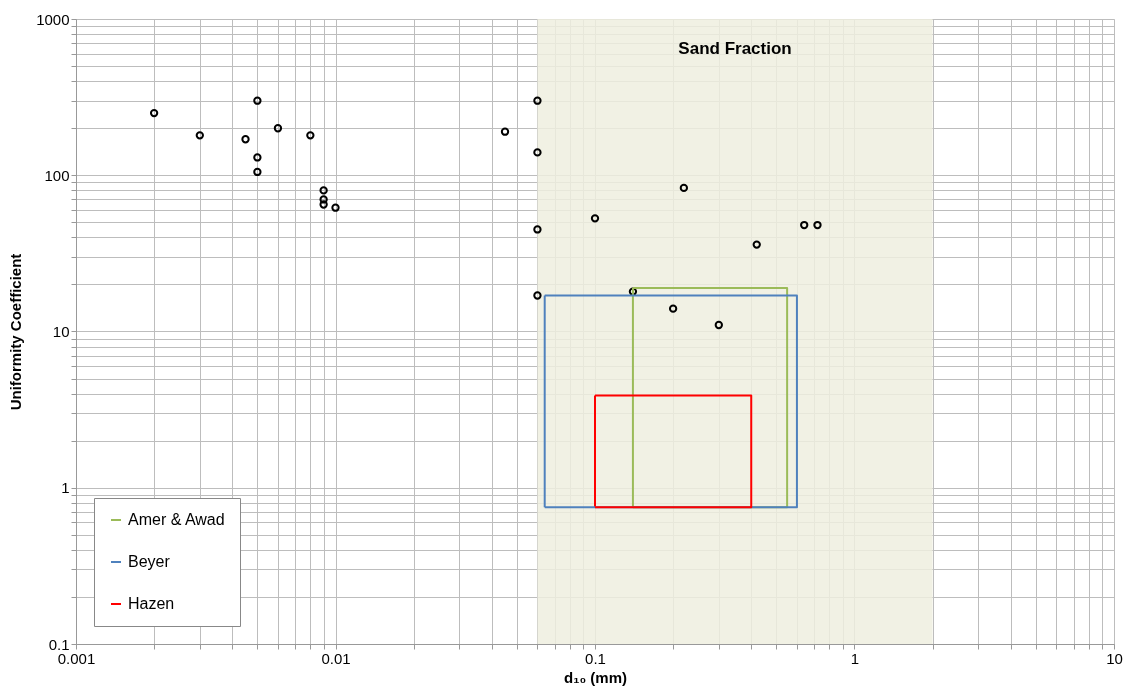 The height and width of the screenshot is (693, 1141). I want to click on legend-label: Hazen, so click(151, 603).